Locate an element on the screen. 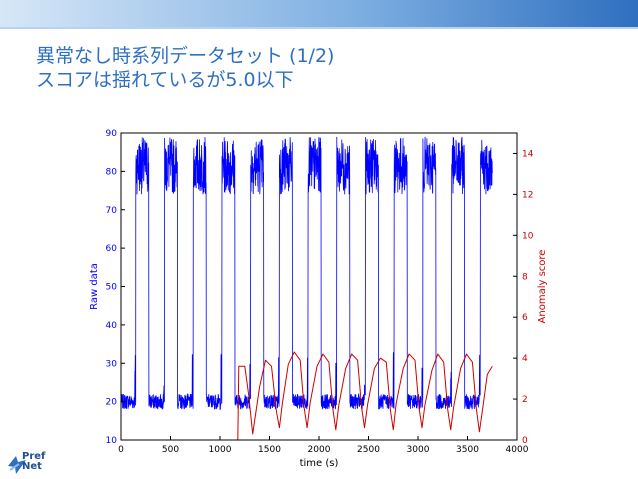 This screenshot has height=479, width=638. x-tick-label: 3000 is located at coordinates (418, 450).